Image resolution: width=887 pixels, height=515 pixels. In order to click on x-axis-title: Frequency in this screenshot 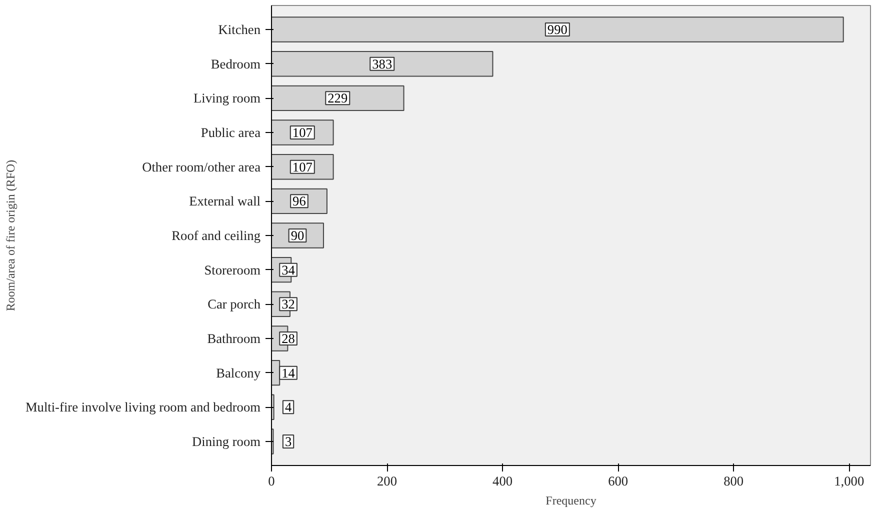, I will do `click(571, 501)`.